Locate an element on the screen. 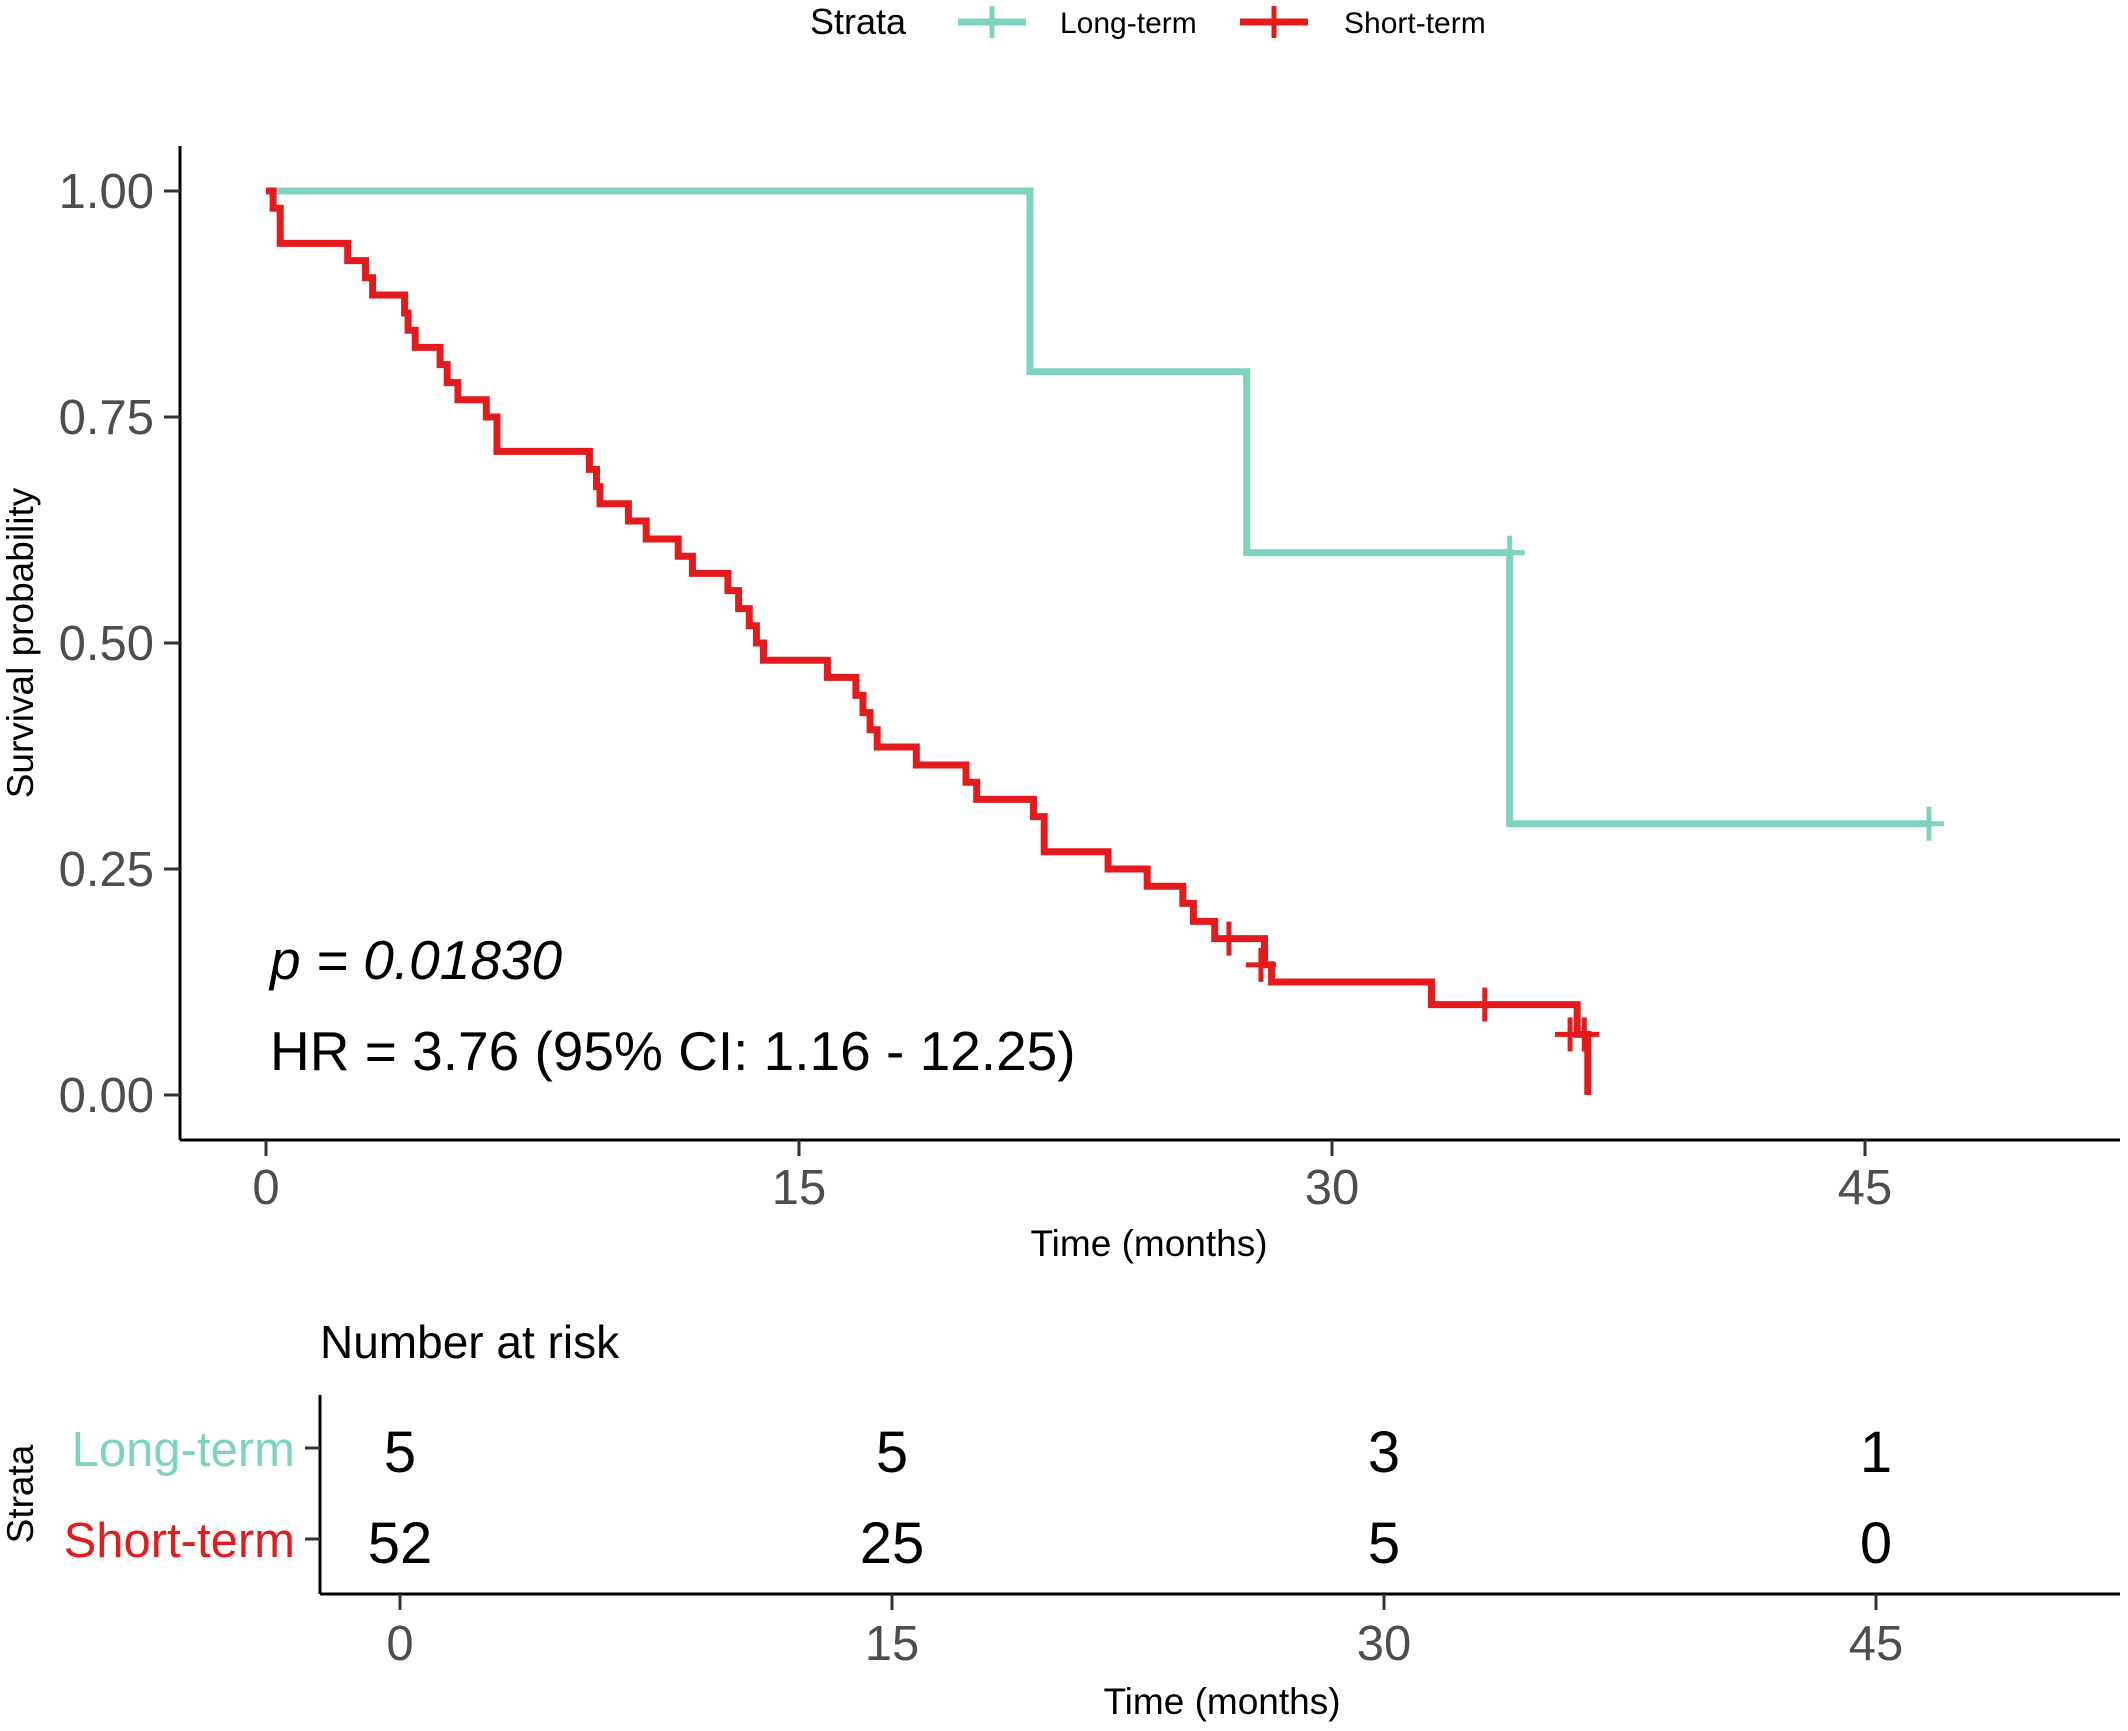  y-tick-label: 0.50 is located at coordinates (106, 644).